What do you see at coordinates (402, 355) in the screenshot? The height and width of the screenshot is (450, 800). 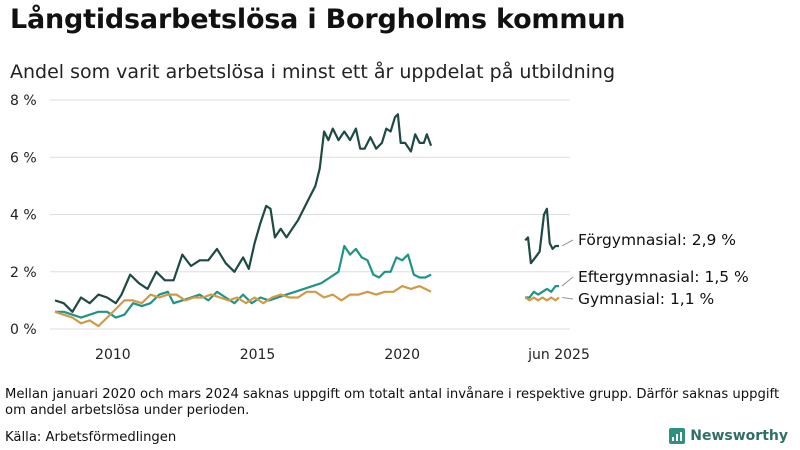 I see `x-tick-label: 2020` at bounding box center [402, 355].